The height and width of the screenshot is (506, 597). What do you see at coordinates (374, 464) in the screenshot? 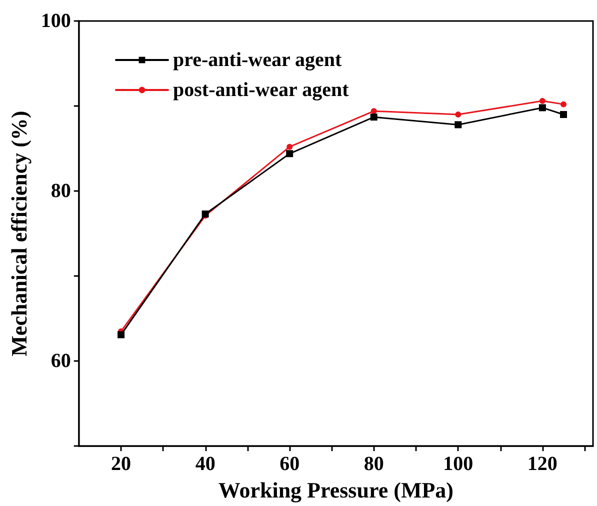
I see `x-tick-label: 80` at bounding box center [374, 464].